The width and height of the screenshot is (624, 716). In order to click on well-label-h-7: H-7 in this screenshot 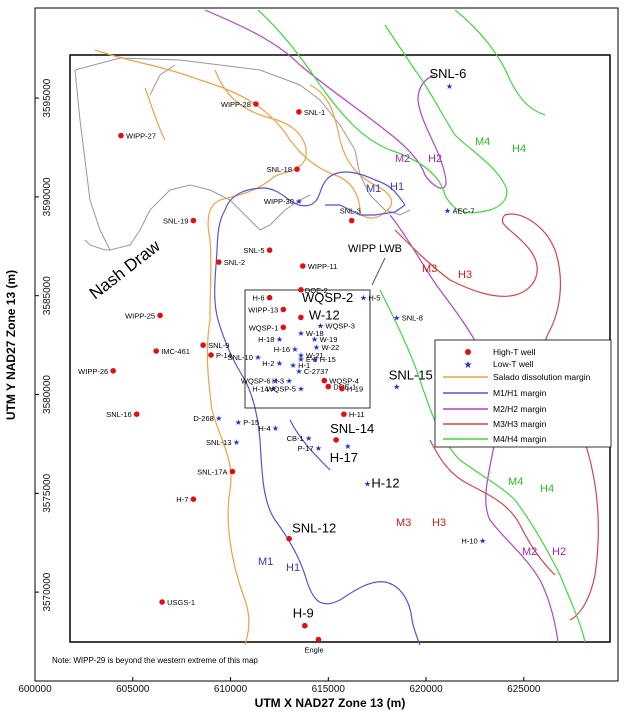, I will do `click(182, 499)`.